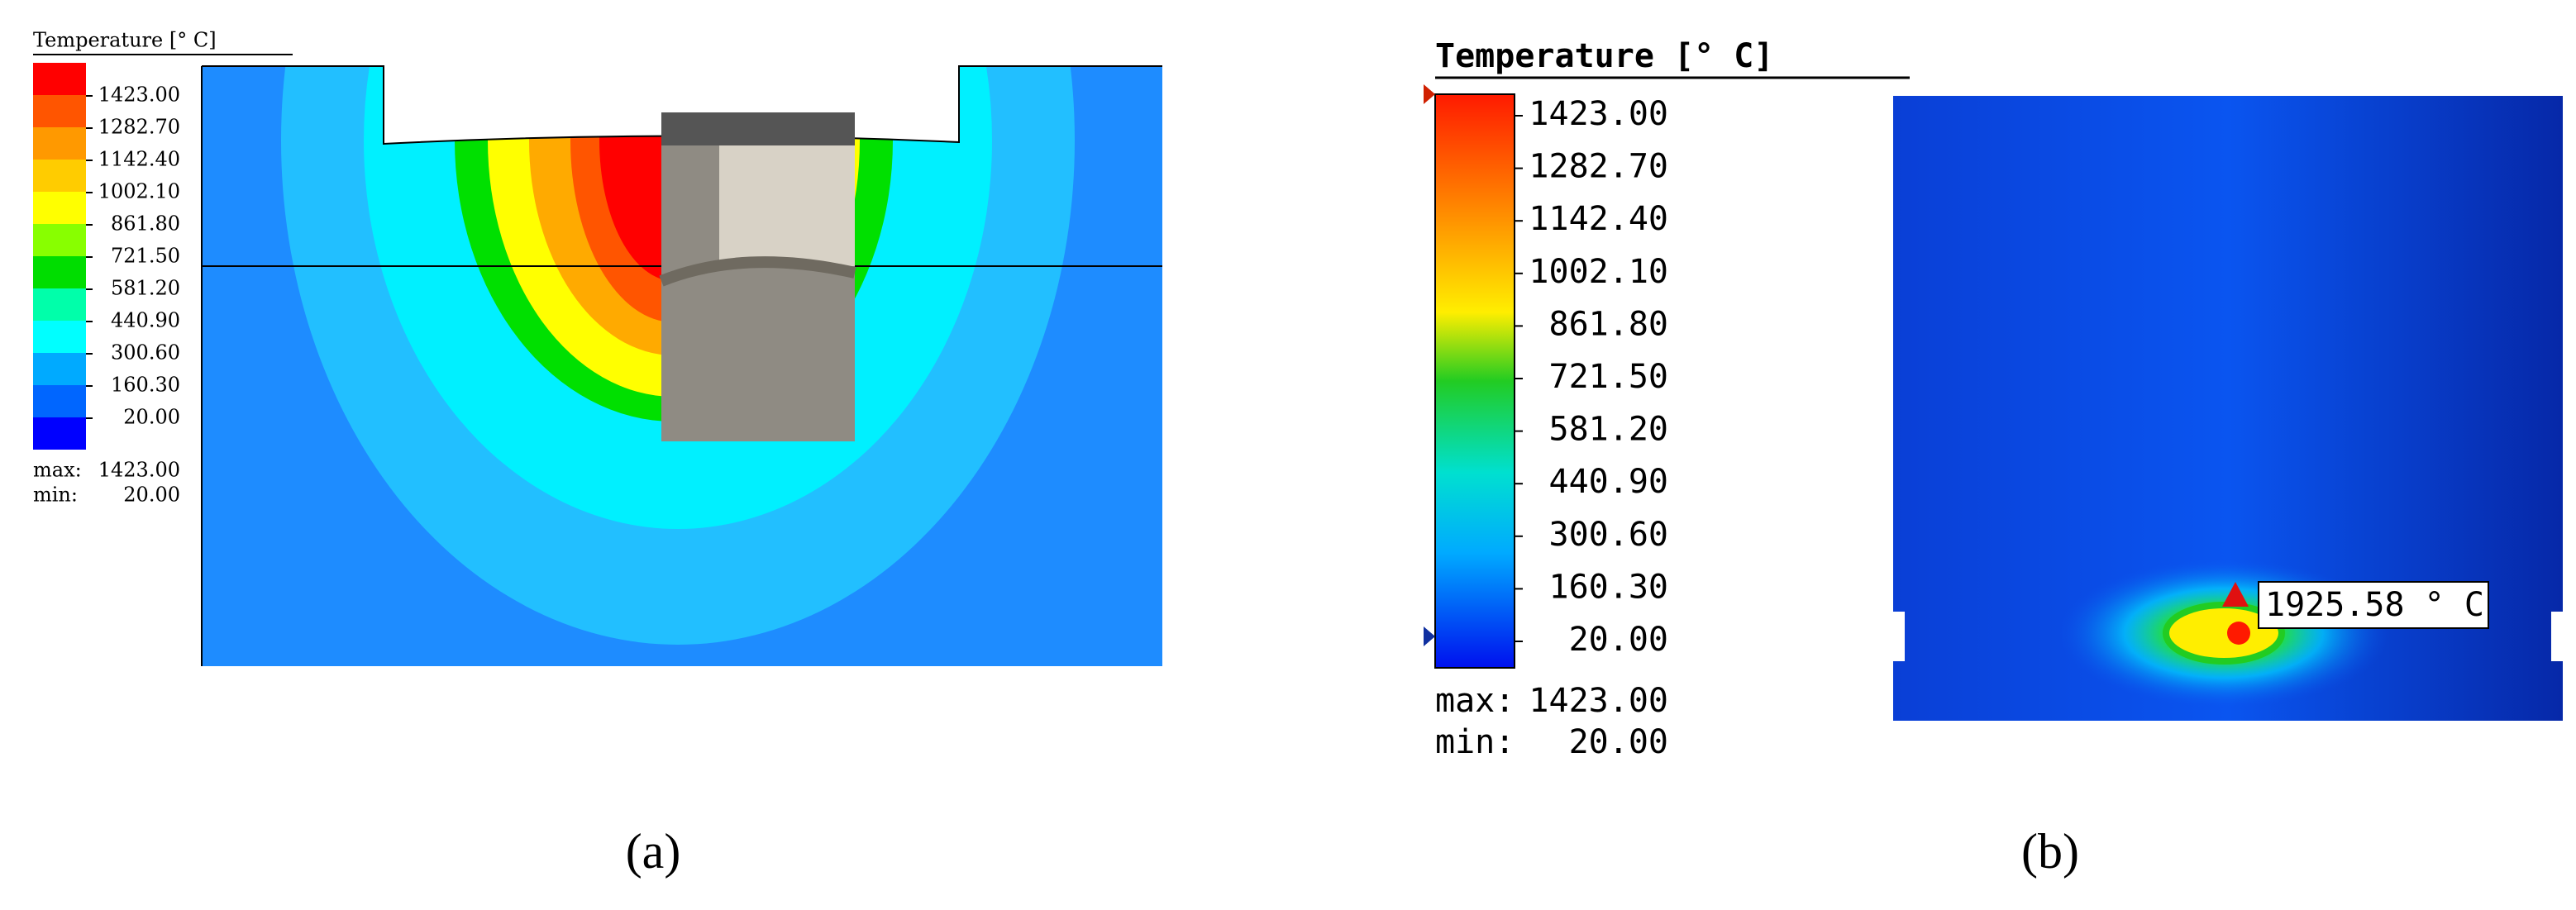 The width and height of the screenshot is (2576, 910). What do you see at coordinates (2238, 633) in the screenshot?
I see `hotspot-core` at bounding box center [2238, 633].